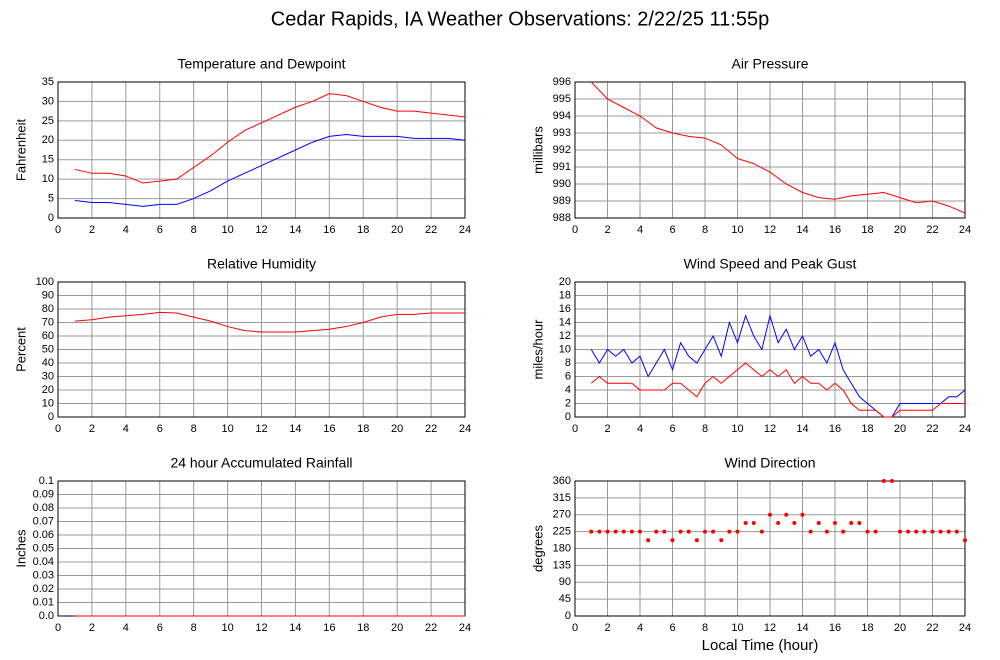  What do you see at coordinates (43, 521) in the screenshot?
I see `y-tick-label: 0.07` at bounding box center [43, 521].